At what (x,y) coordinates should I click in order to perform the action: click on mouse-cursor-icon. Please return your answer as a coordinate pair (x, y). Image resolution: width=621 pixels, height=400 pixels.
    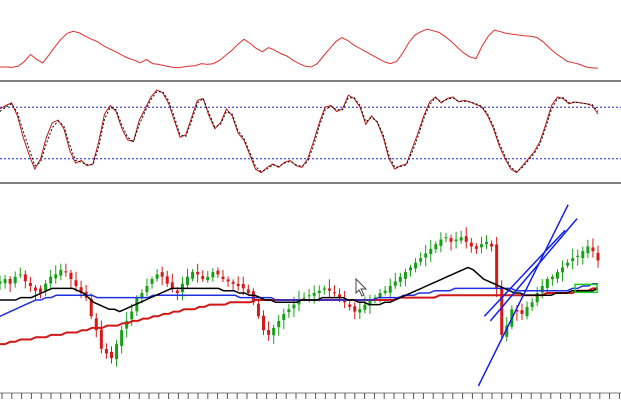
    Looking at the image, I should click on (361, 287).